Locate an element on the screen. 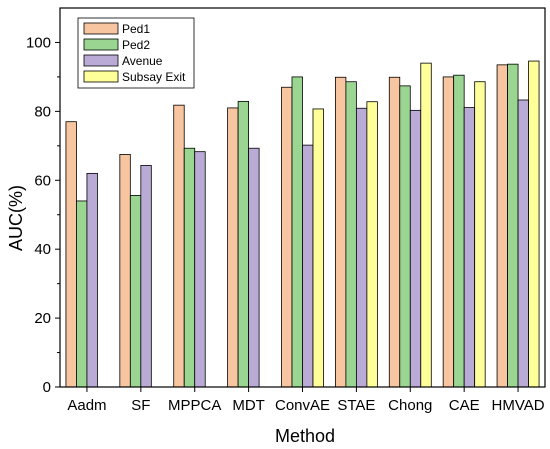 The image size is (550, 449). bar-ped2-convae is located at coordinates (297, 232).